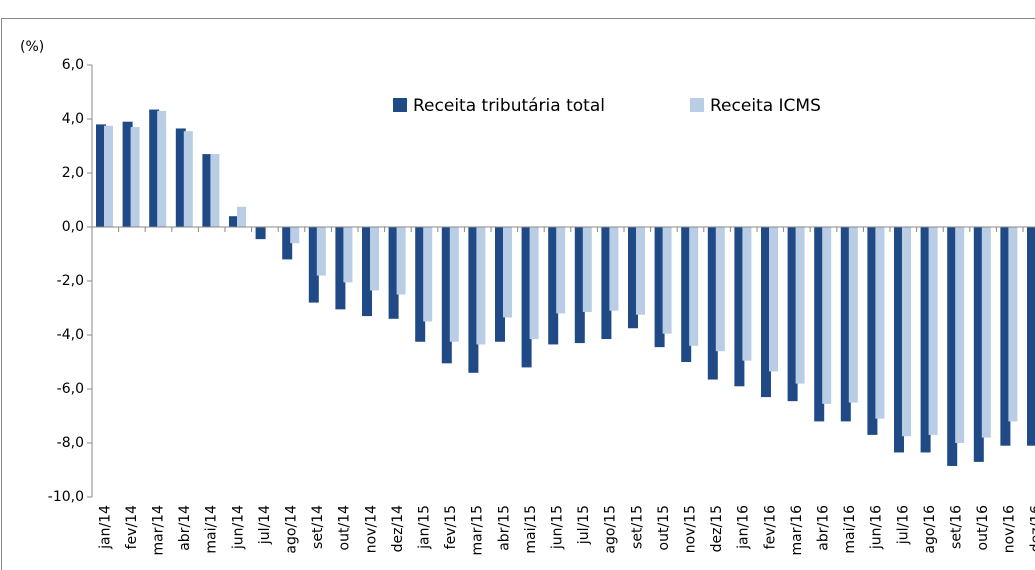  I want to click on x-tick-label: mai/14, so click(212, 529).